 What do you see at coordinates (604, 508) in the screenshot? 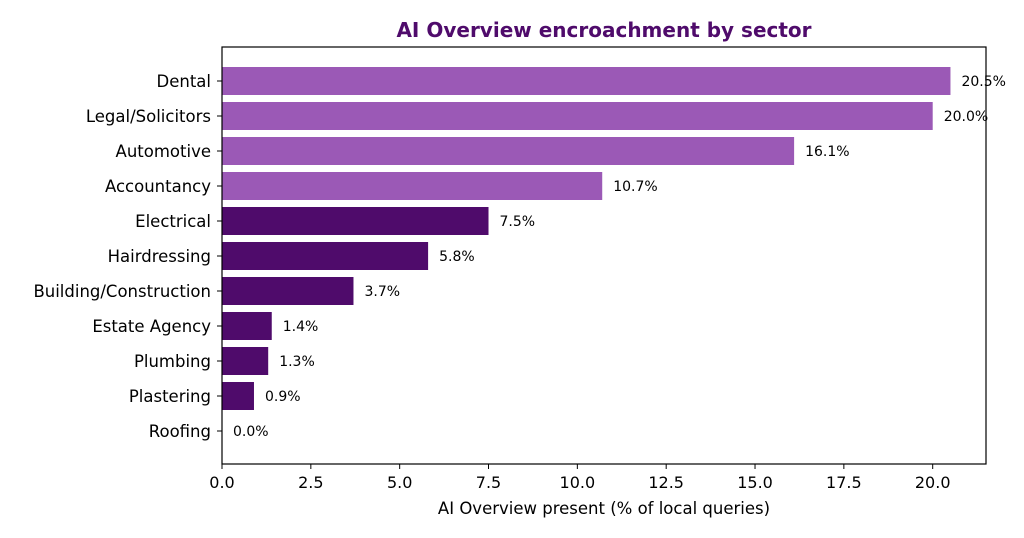
I see `x-axis-label: AI Overview present (% of local queries)` at bounding box center [604, 508].